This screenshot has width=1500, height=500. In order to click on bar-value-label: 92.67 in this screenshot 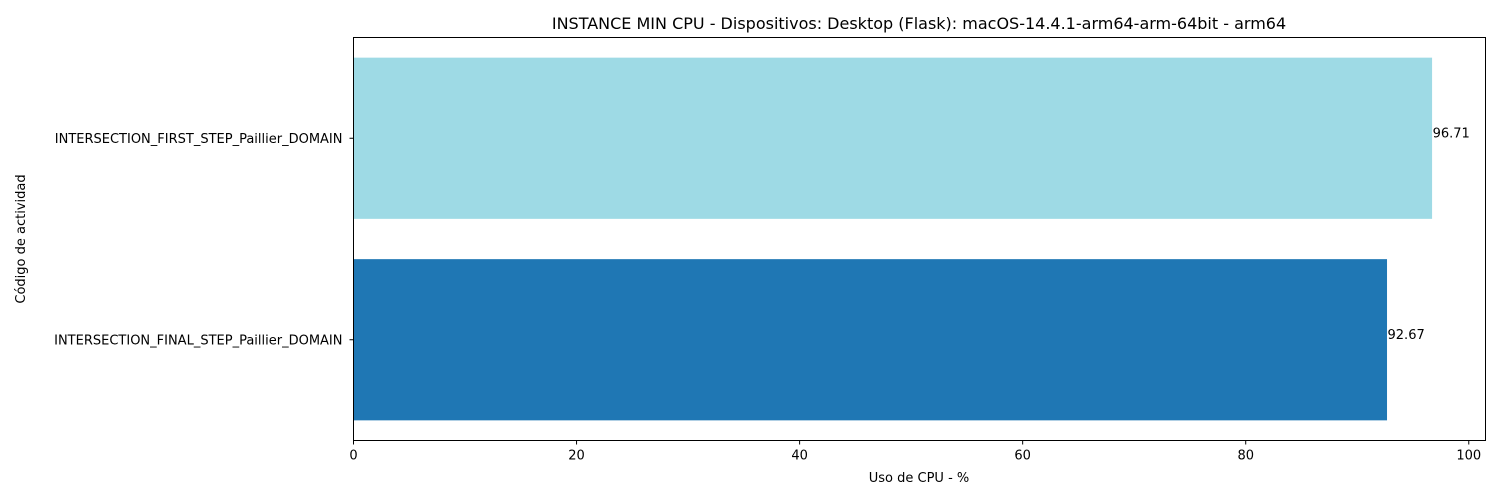, I will do `click(1406, 335)`.